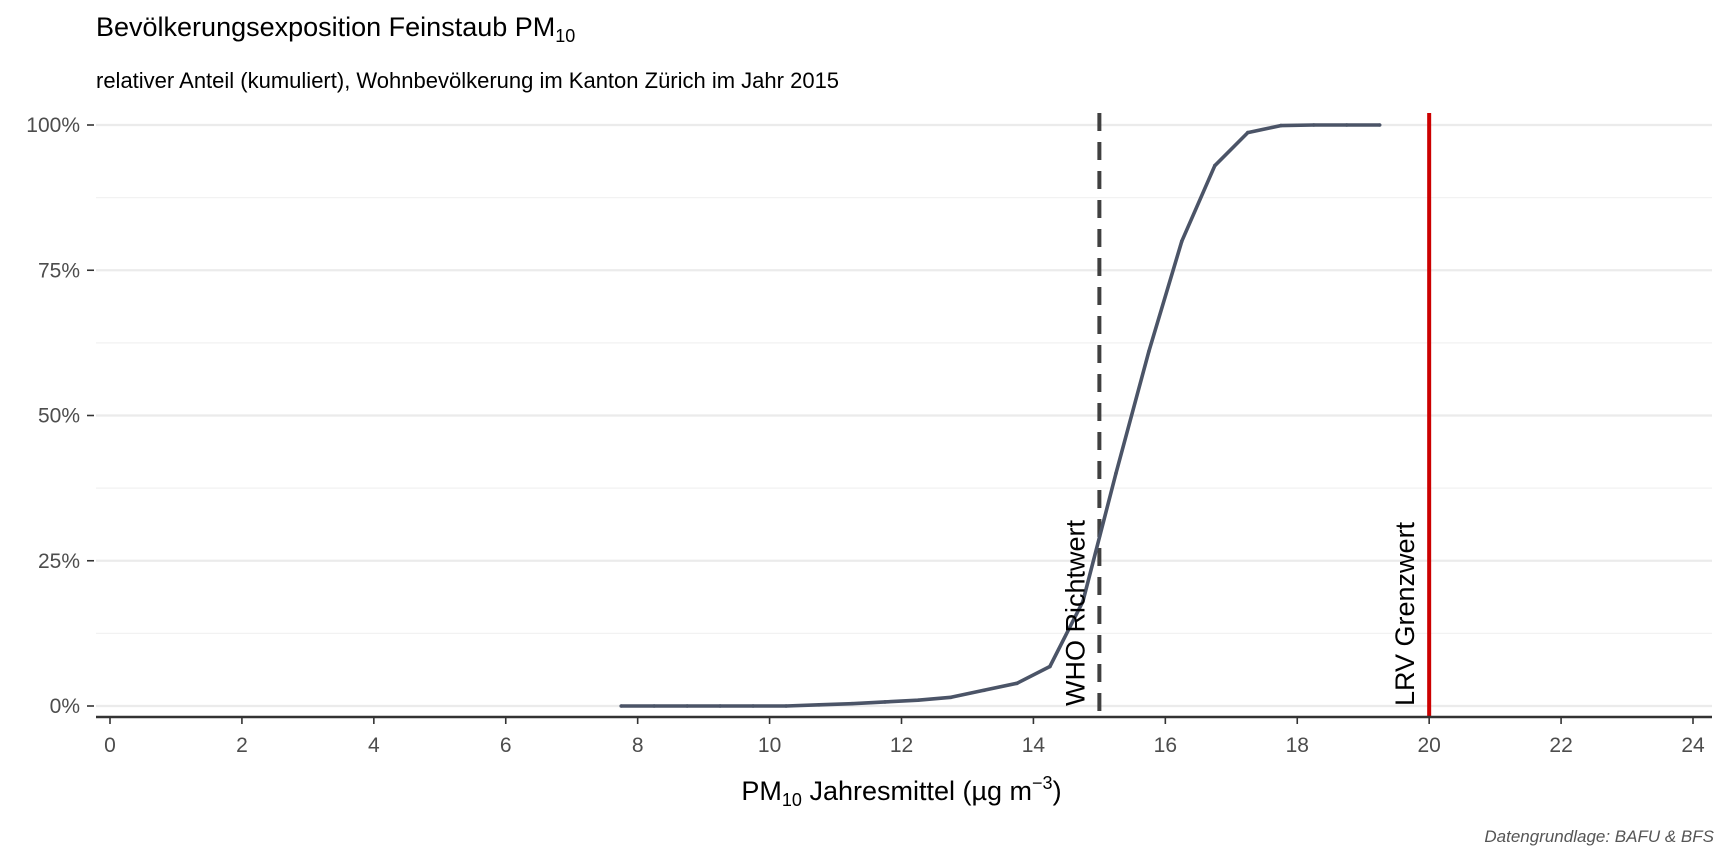 The width and height of the screenshot is (1728, 864). I want to click on x-tick-label: 8, so click(638, 745).